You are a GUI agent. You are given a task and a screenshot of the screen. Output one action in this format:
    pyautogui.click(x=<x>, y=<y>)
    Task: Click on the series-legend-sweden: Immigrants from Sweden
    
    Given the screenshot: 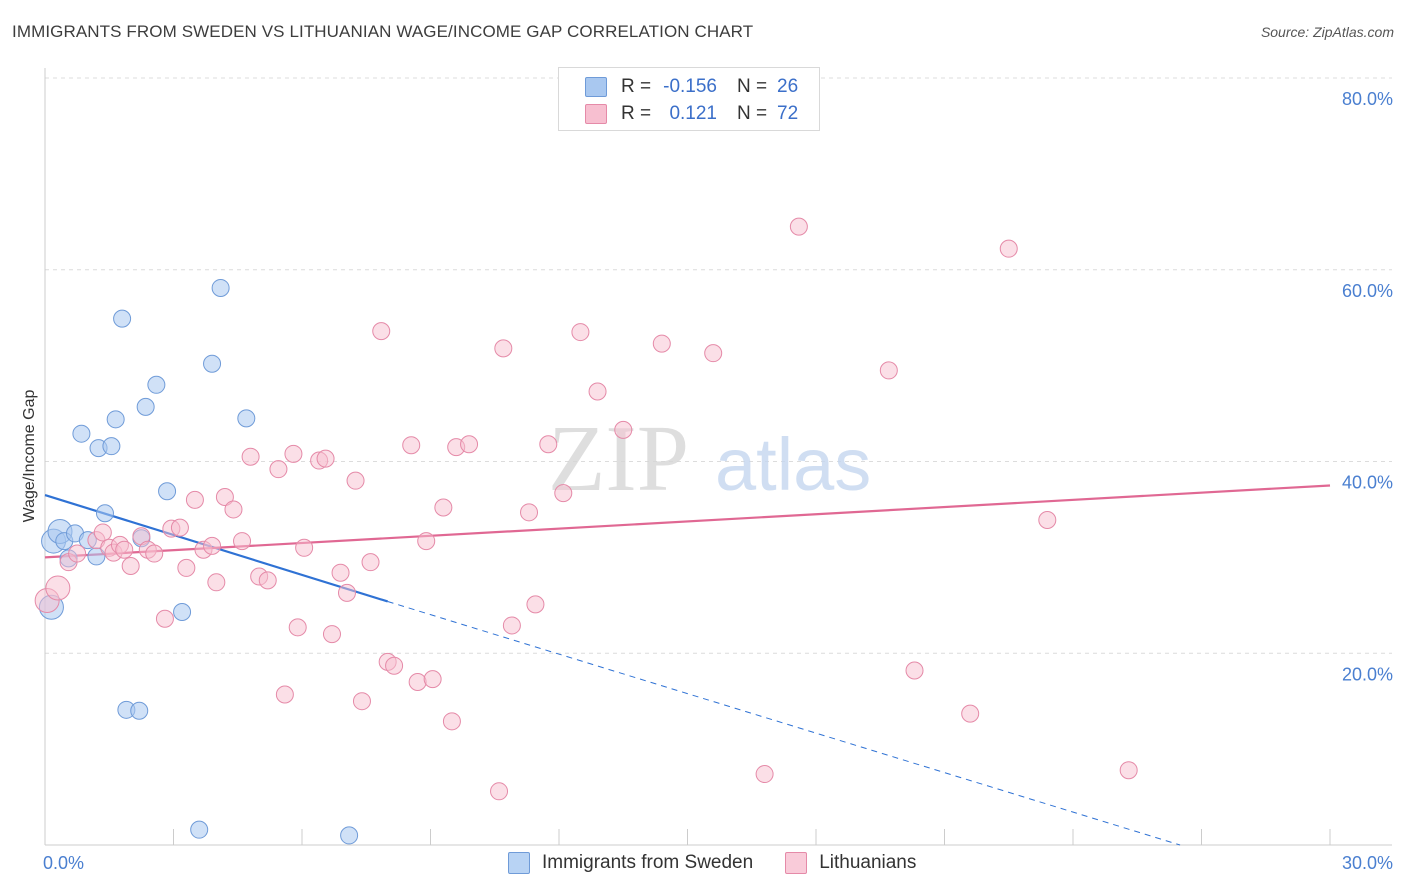 What is the action you would take?
    pyautogui.click(x=630, y=863)
    